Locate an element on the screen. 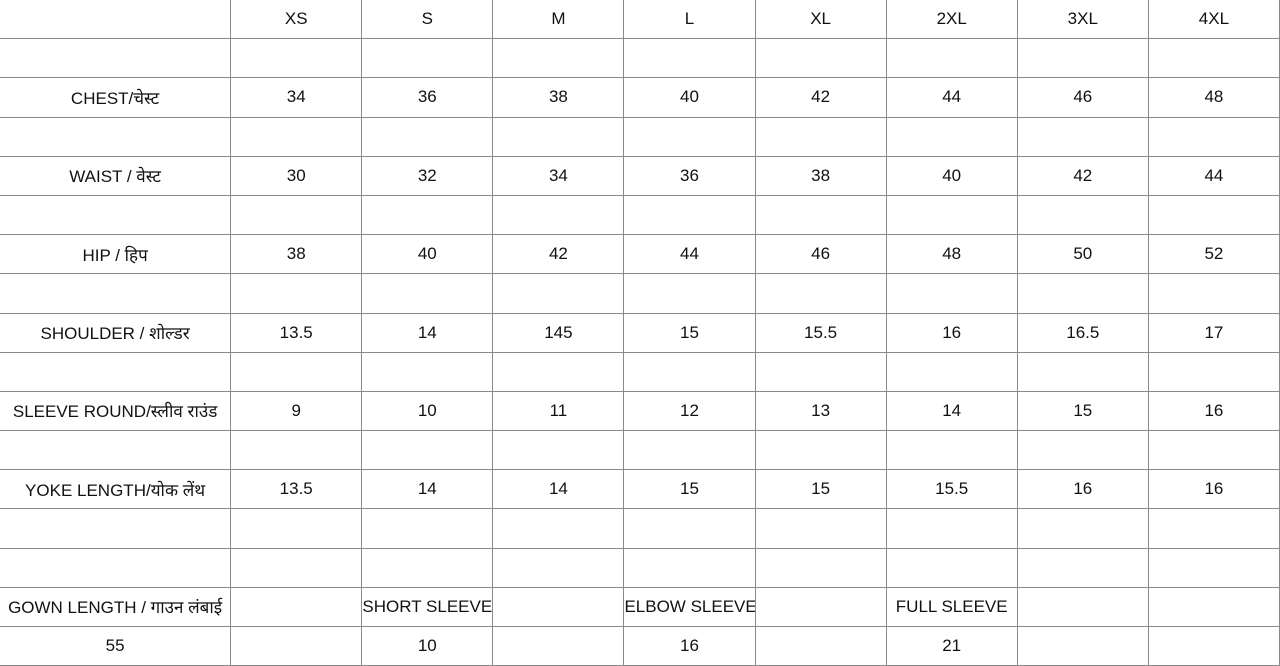 Image resolution: width=1280 pixels, height=666 pixels. measurement-value: 44 is located at coordinates (1213, 175).